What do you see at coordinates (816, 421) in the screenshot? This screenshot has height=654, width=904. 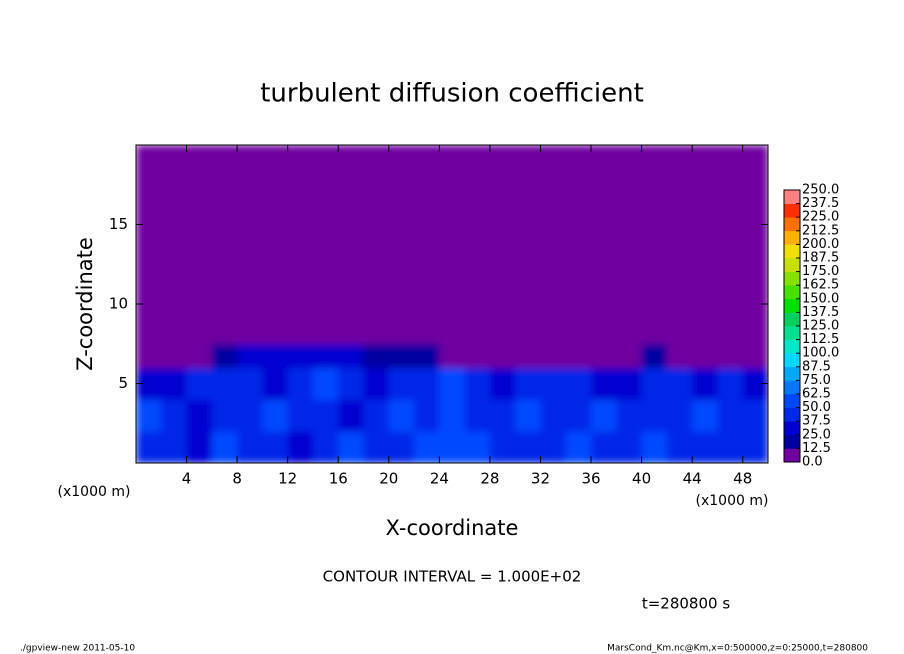 I see `colorbar-label: 37.5` at bounding box center [816, 421].